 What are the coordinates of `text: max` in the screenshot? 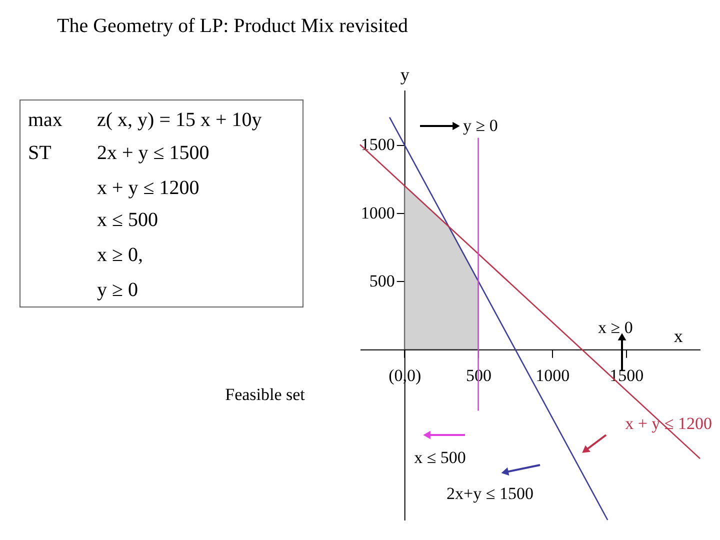 It's located at (45, 120).